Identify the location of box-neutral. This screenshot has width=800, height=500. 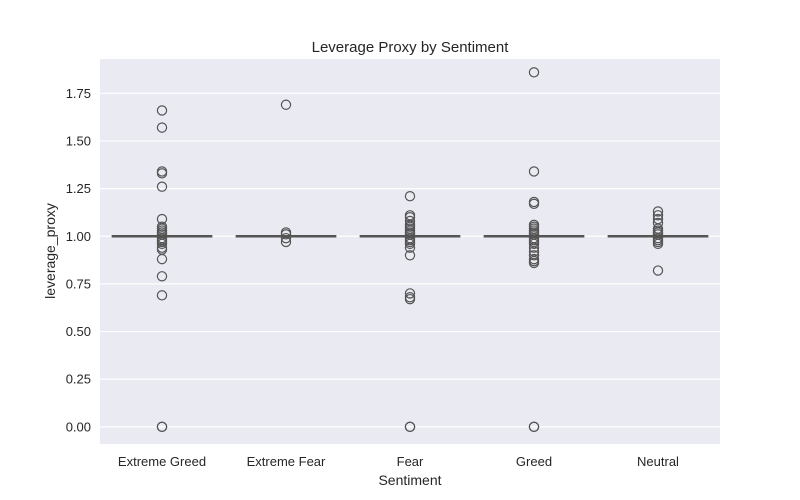
(658, 241).